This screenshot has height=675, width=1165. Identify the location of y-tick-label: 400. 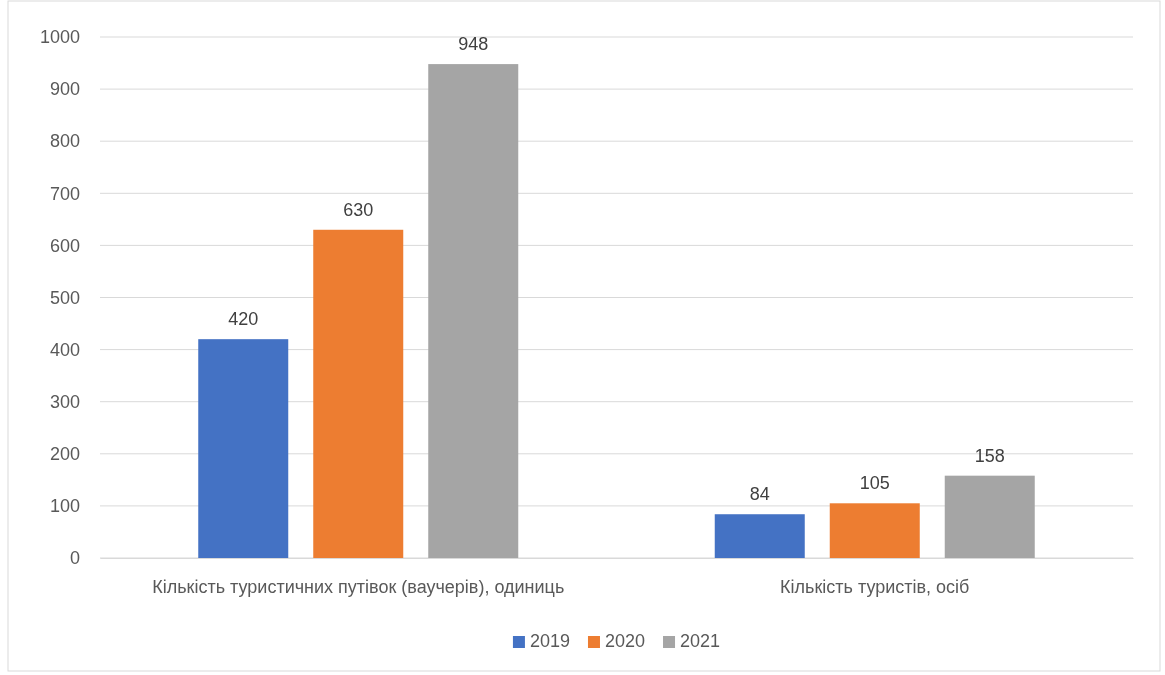
(64, 349).